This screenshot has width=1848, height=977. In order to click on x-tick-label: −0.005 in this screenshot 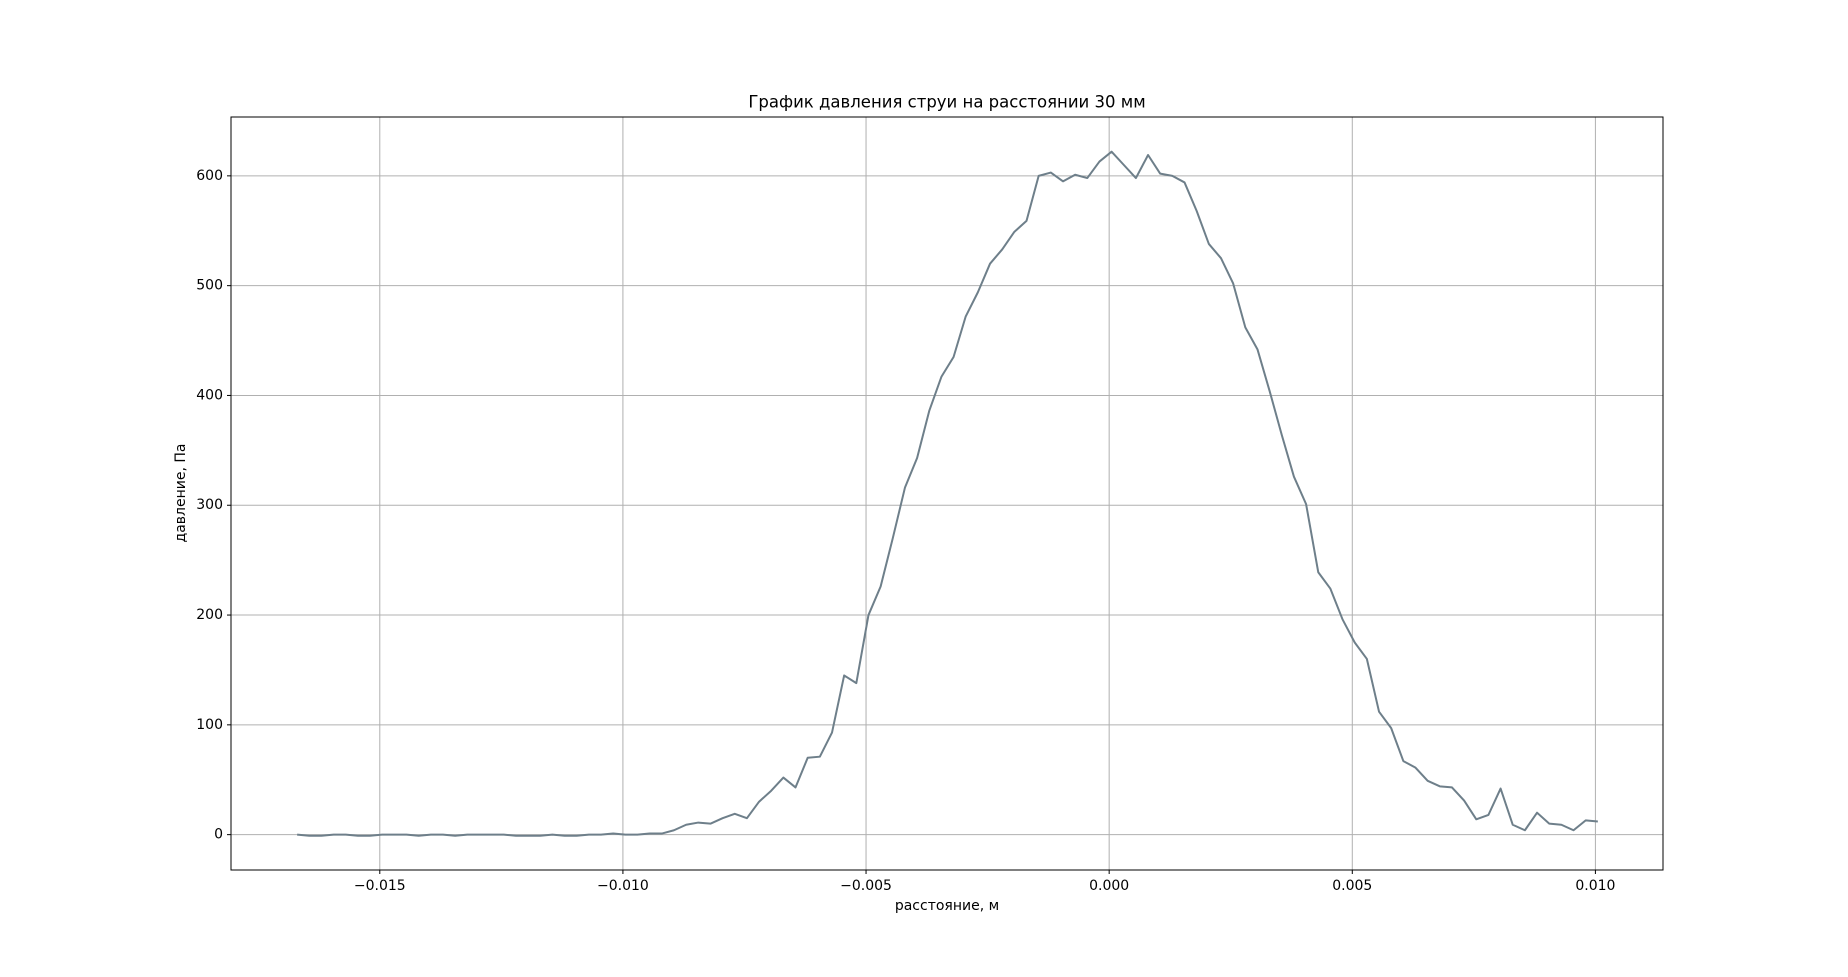, I will do `click(866, 886)`.